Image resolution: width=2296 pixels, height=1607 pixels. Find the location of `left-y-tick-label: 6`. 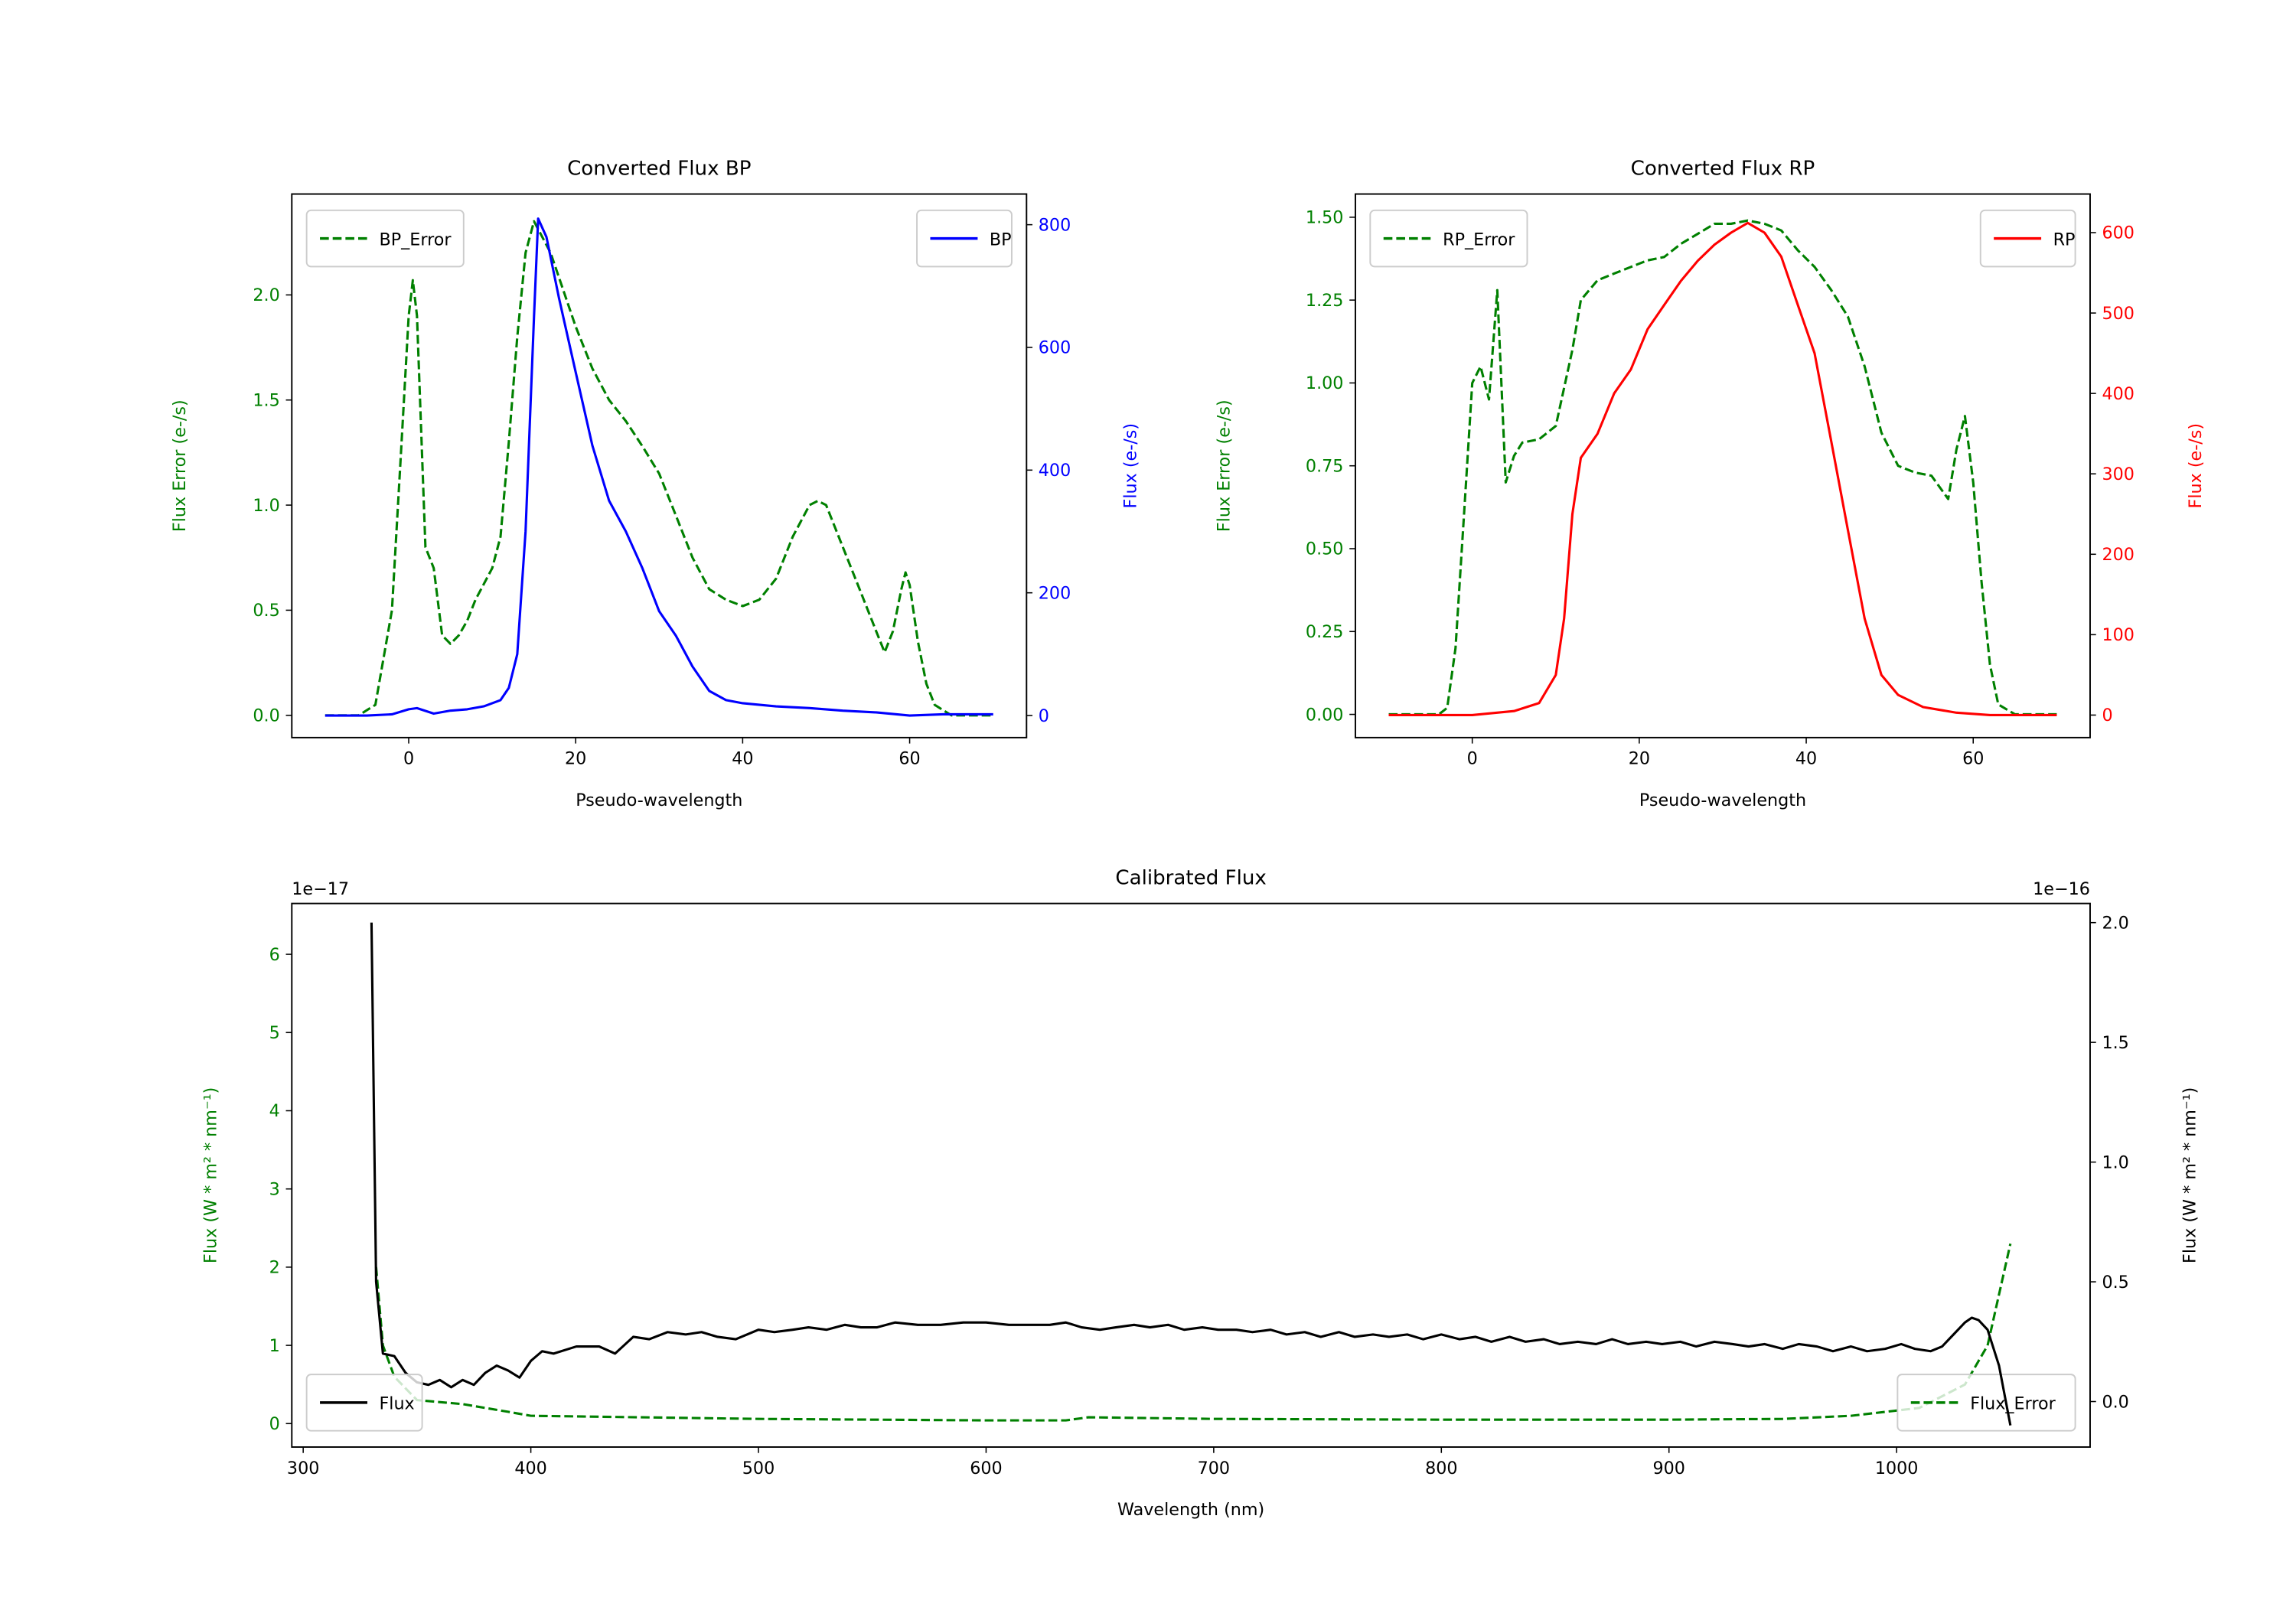

left-y-tick-label: 6 is located at coordinates (274, 955).